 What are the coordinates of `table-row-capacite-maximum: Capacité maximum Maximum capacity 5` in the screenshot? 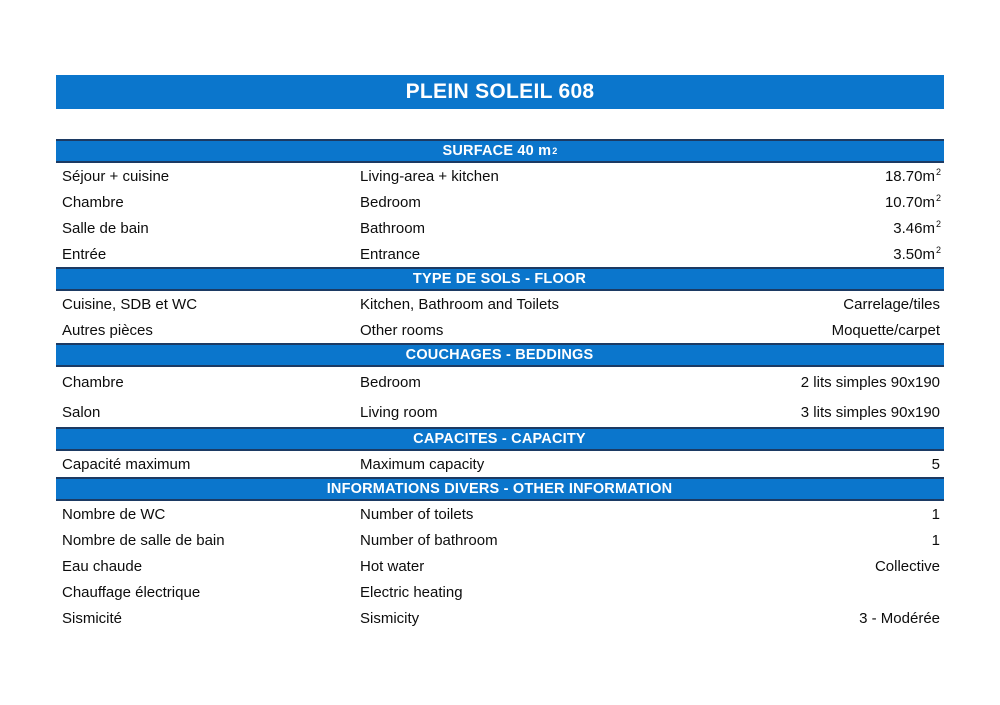 It's located at (500, 464).